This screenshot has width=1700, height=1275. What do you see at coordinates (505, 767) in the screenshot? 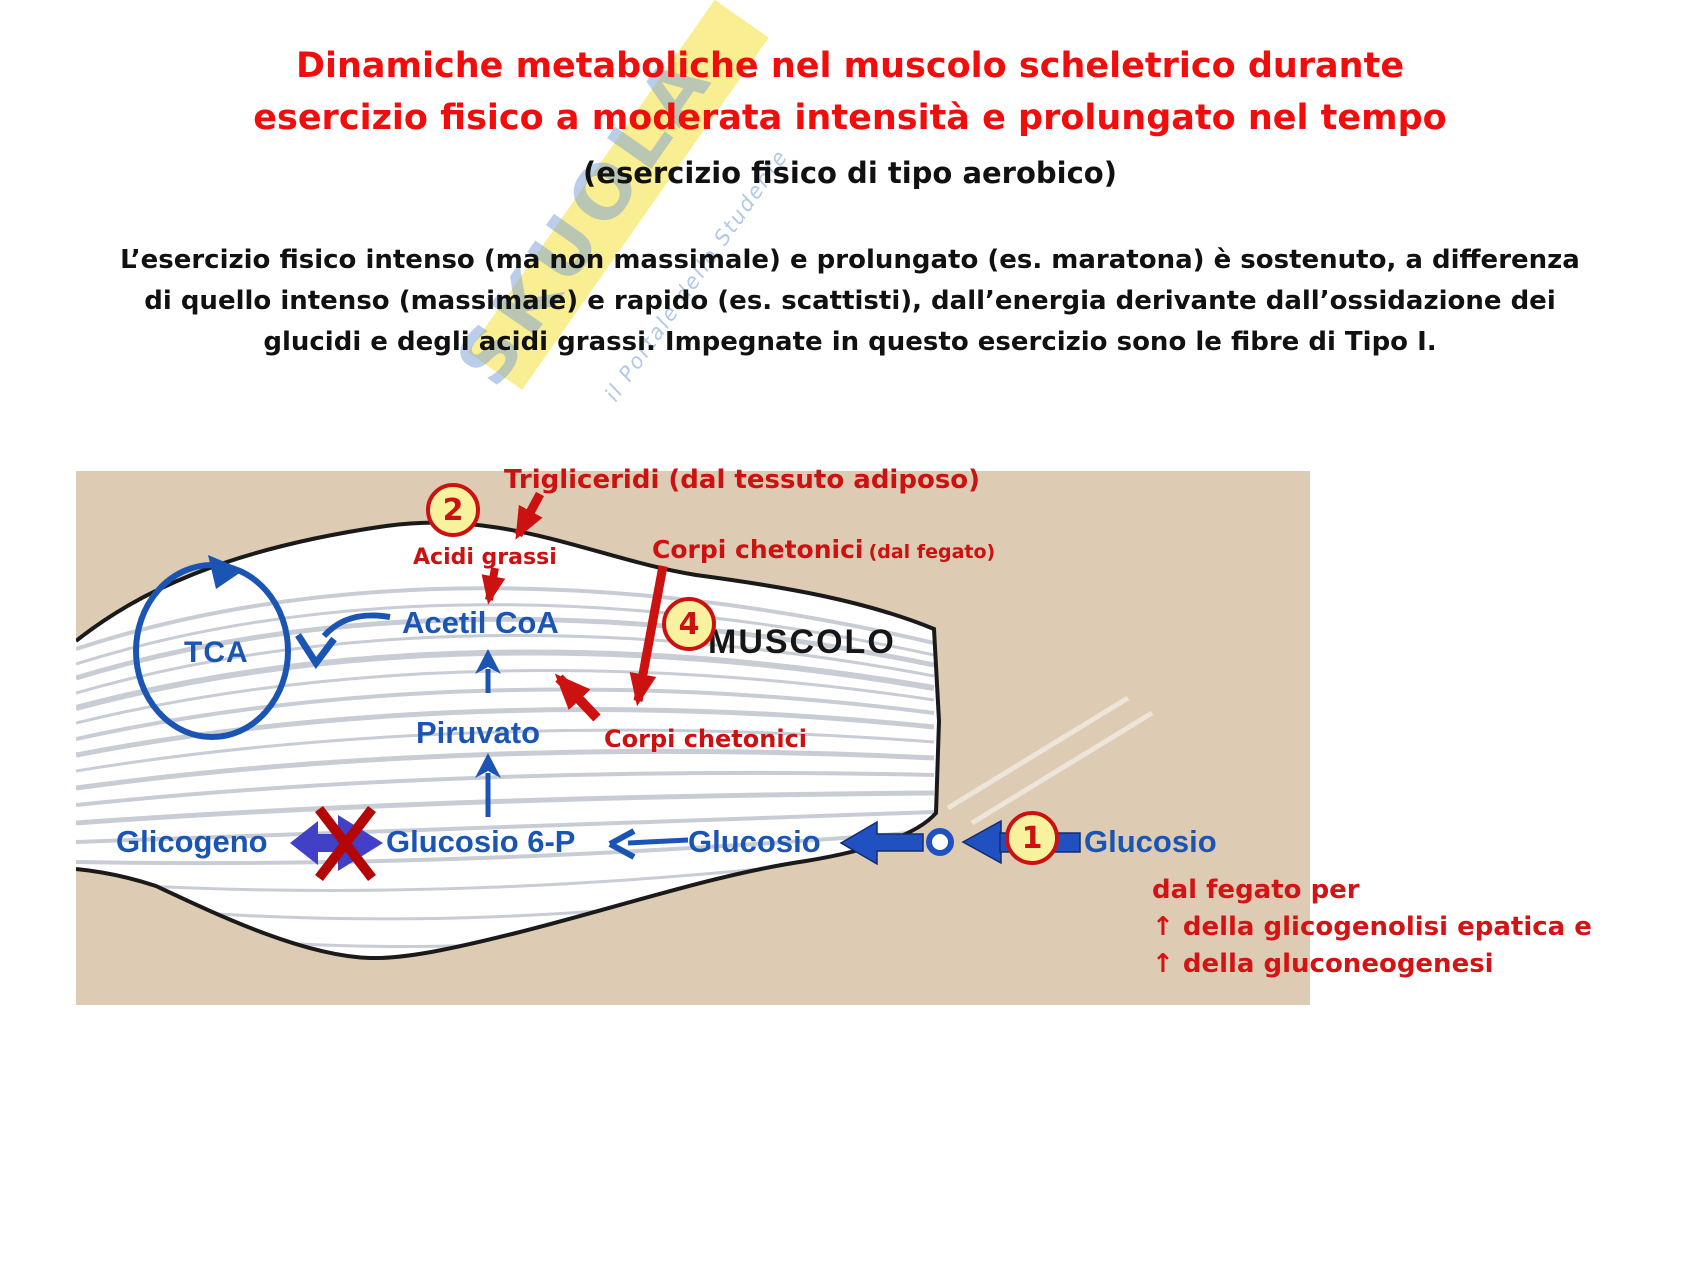
I see `muscle-stripes` at bounding box center [505, 767].